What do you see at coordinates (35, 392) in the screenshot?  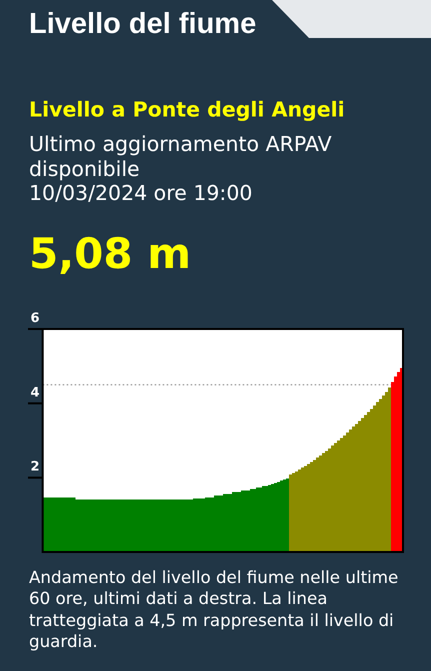 I see `y-tick-label: 4` at bounding box center [35, 392].